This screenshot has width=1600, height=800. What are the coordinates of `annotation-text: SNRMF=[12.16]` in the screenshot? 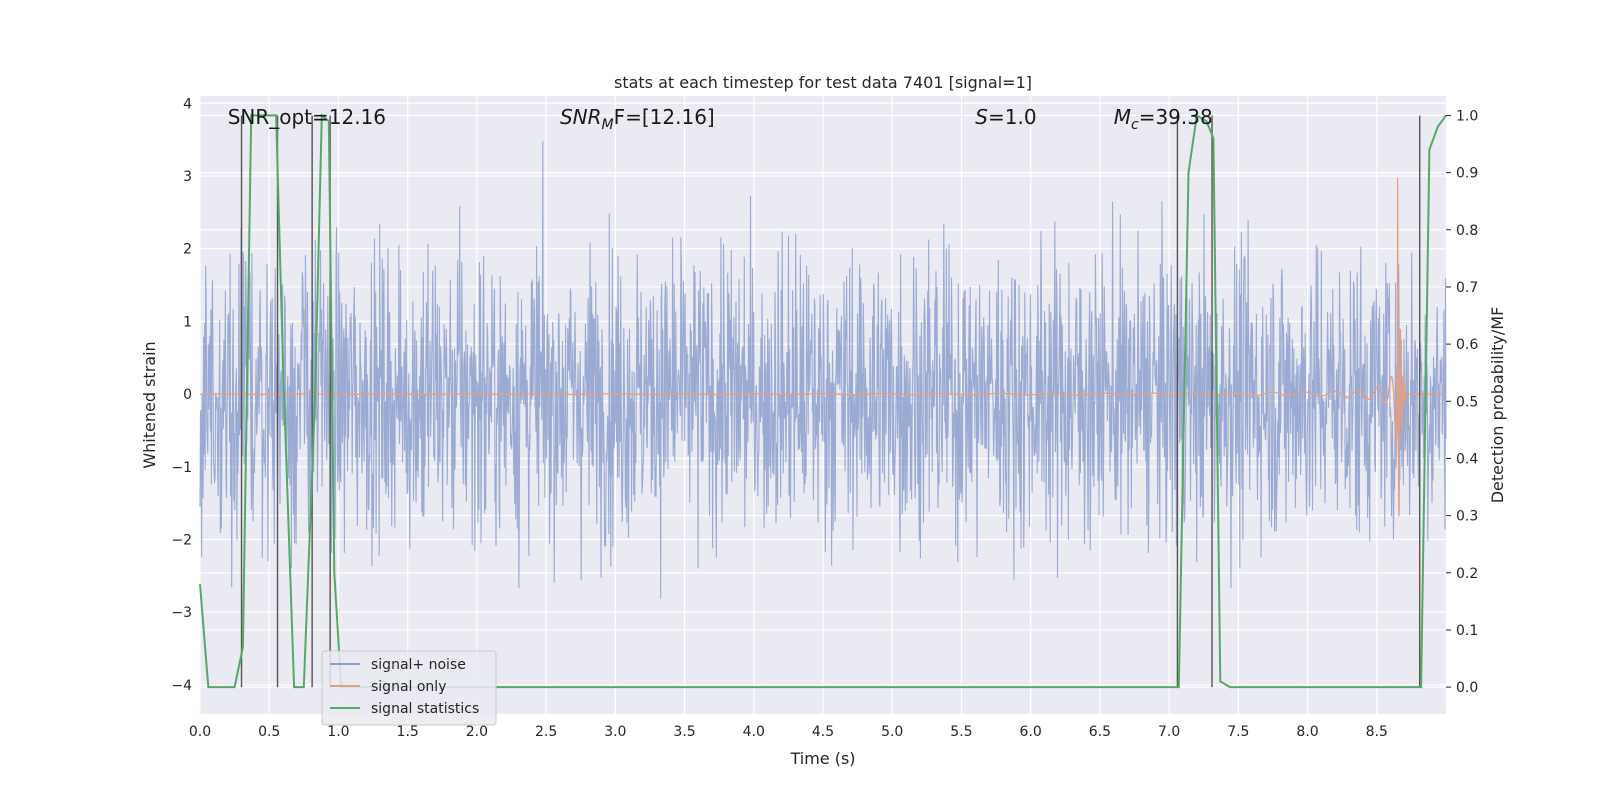 It's located at (637, 119).